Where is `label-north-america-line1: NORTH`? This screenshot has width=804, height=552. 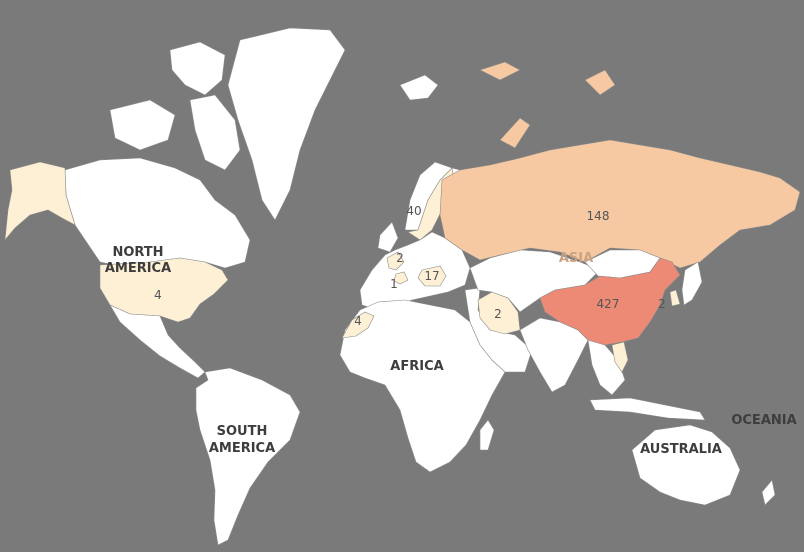
label-north-america-line1: NORTH is located at coordinates (137, 252).